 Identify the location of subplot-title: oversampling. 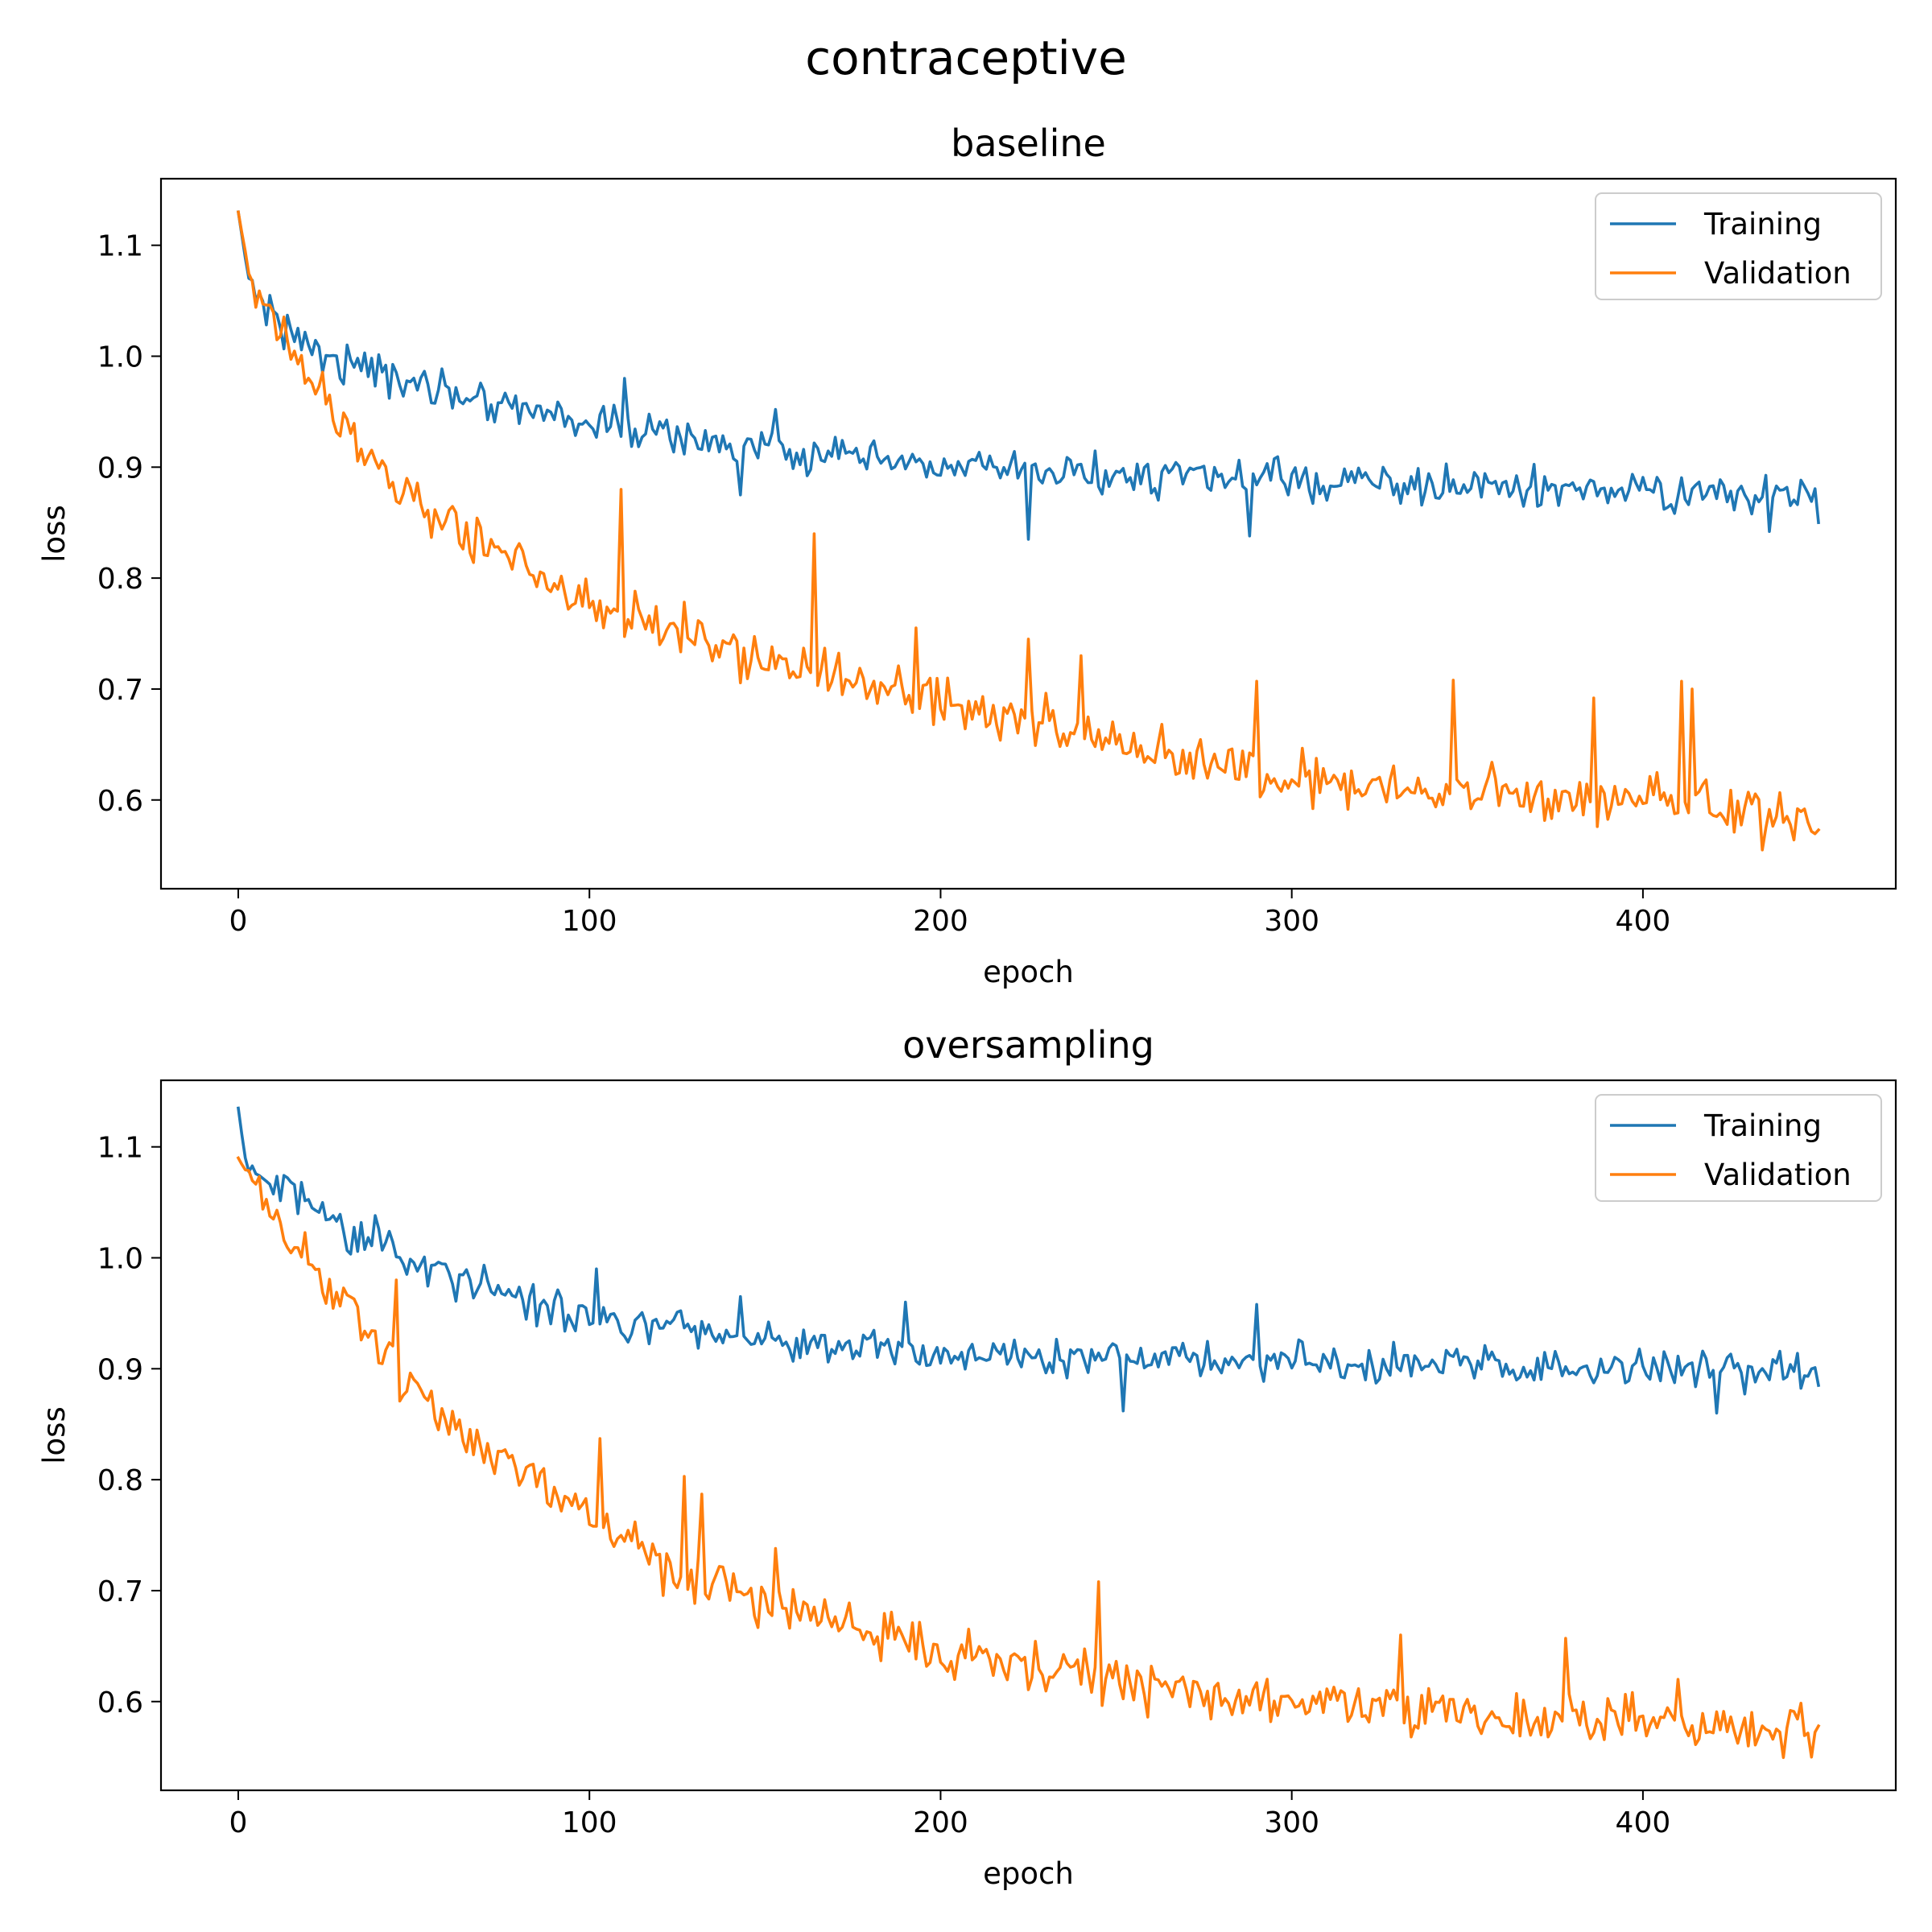
(1028, 1045).